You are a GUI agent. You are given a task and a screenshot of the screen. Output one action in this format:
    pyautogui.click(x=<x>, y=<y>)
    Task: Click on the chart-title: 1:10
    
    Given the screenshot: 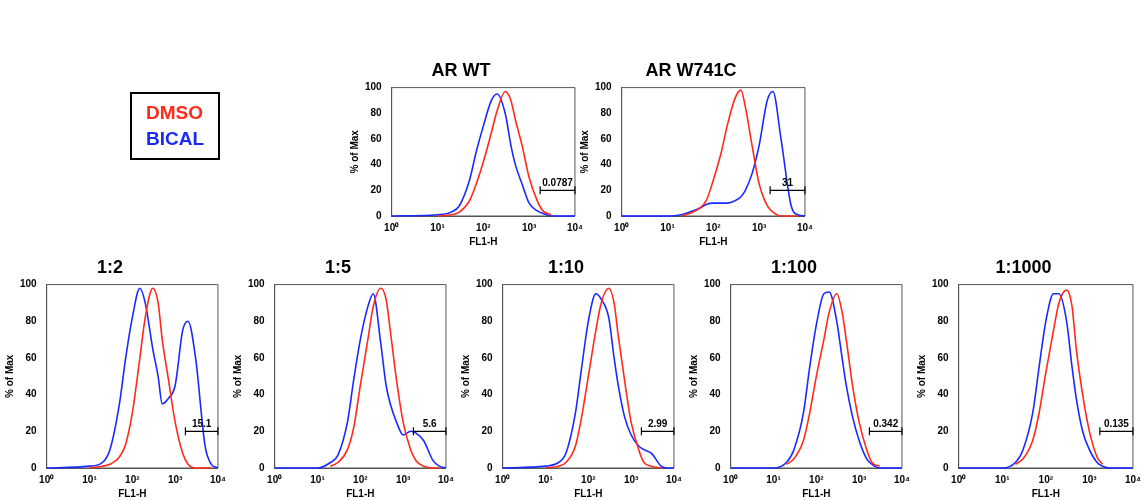 What is the action you would take?
    pyautogui.click(x=566, y=266)
    